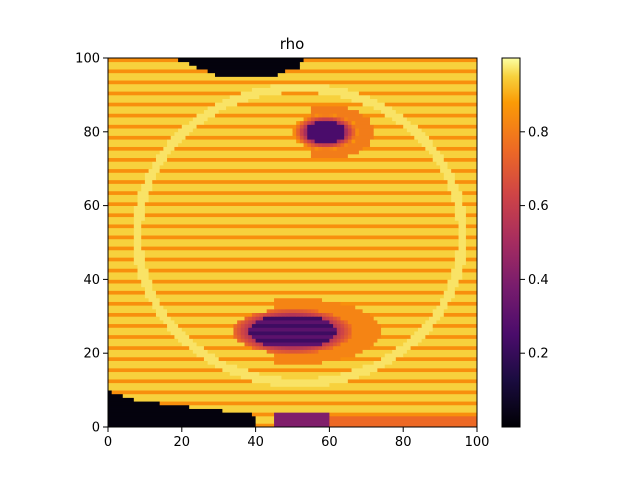  I want to click on x-tick-label: 40, so click(255, 442).